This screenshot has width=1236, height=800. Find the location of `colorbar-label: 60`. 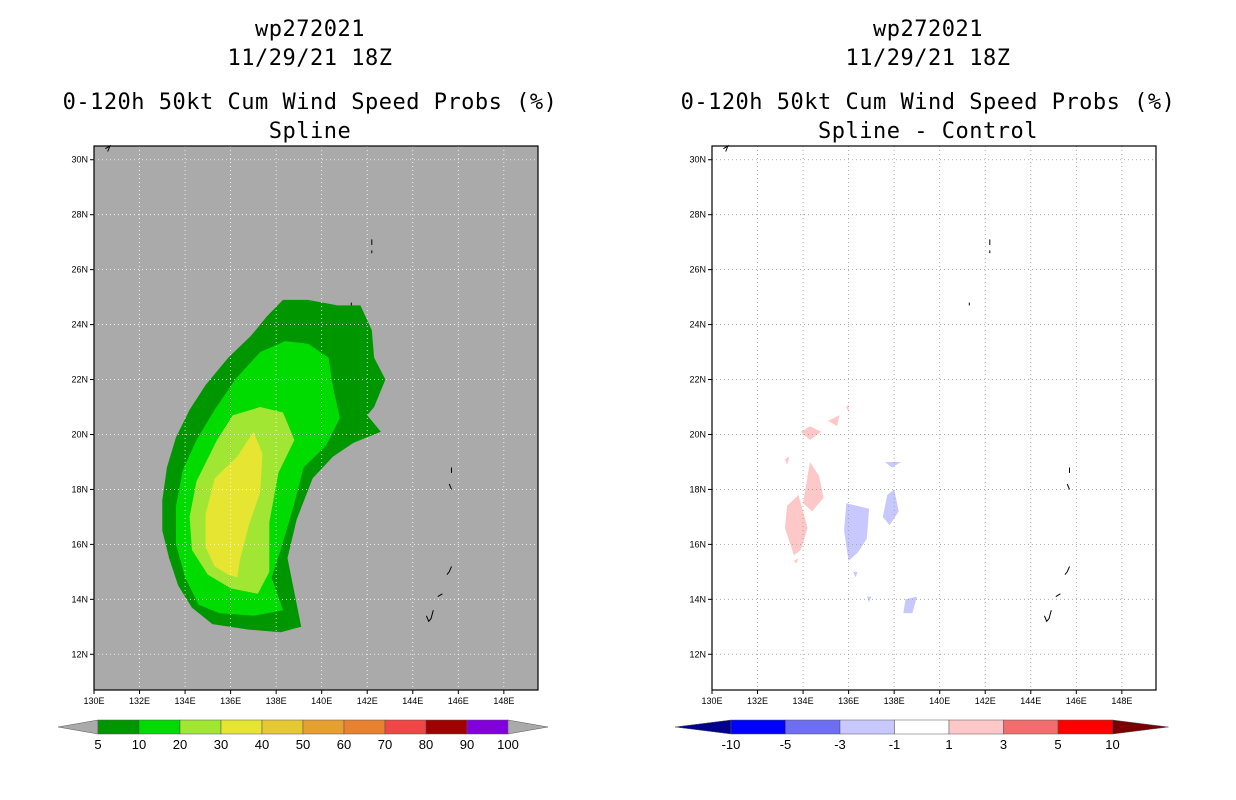

colorbar-label: 60 is located at coordinates (344, 744).